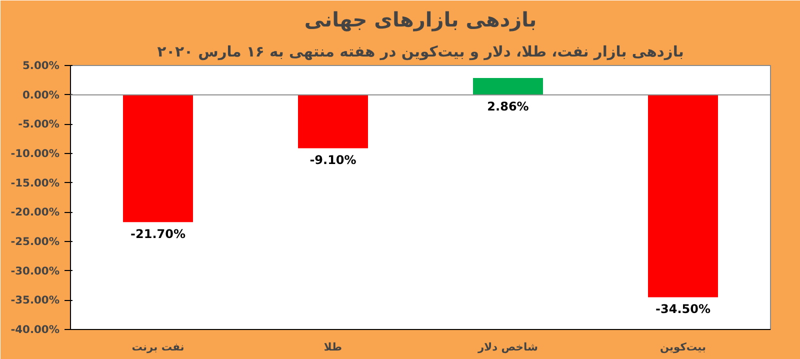 This screenshot has height=359, width=800. Describe the element at coordinates (508, 107) in the screenshot. I see `data-label: 2.86%` at that location.